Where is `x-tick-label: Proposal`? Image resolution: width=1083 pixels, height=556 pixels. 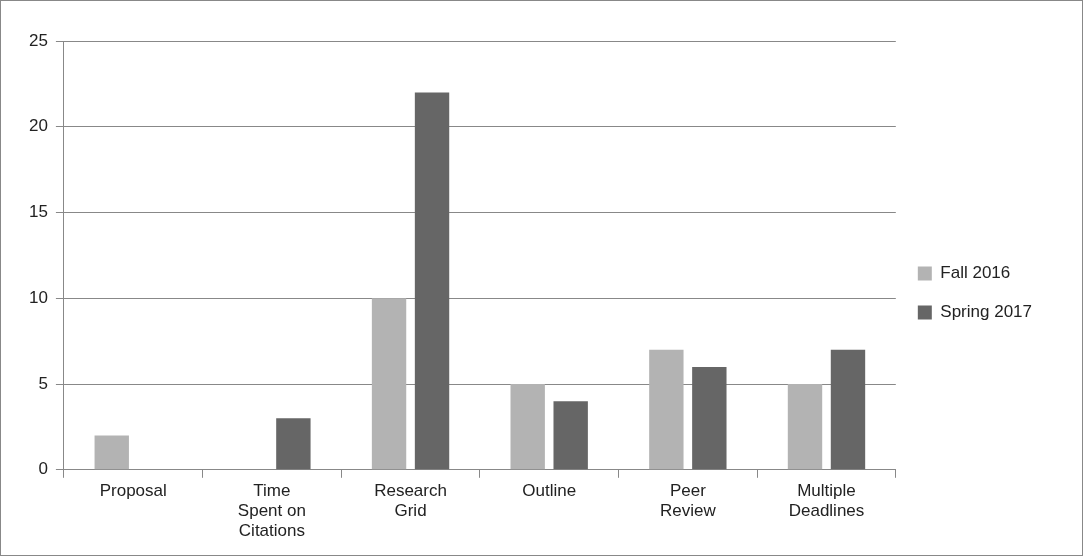 x-tick-label: Proposal is located at coordinates (133, 490).